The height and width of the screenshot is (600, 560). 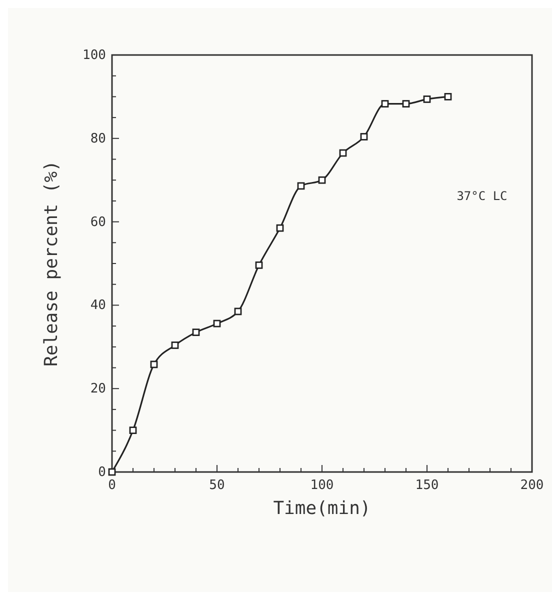 What do you see at coordinates (98, 389) in the screenshot?
I see `y-tick-label: 20` at bounding box center [98, 389].